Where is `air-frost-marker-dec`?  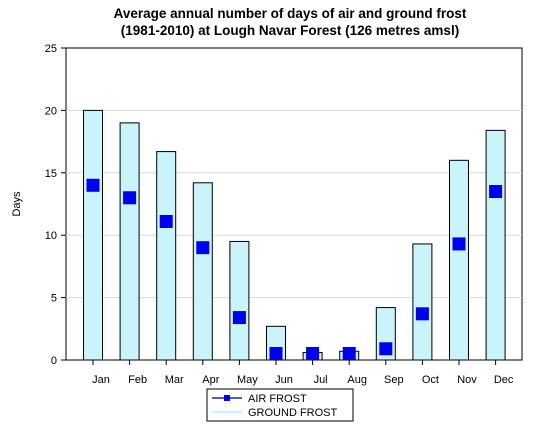 air-frost-marker-dec is located at coordinates (496, 192).